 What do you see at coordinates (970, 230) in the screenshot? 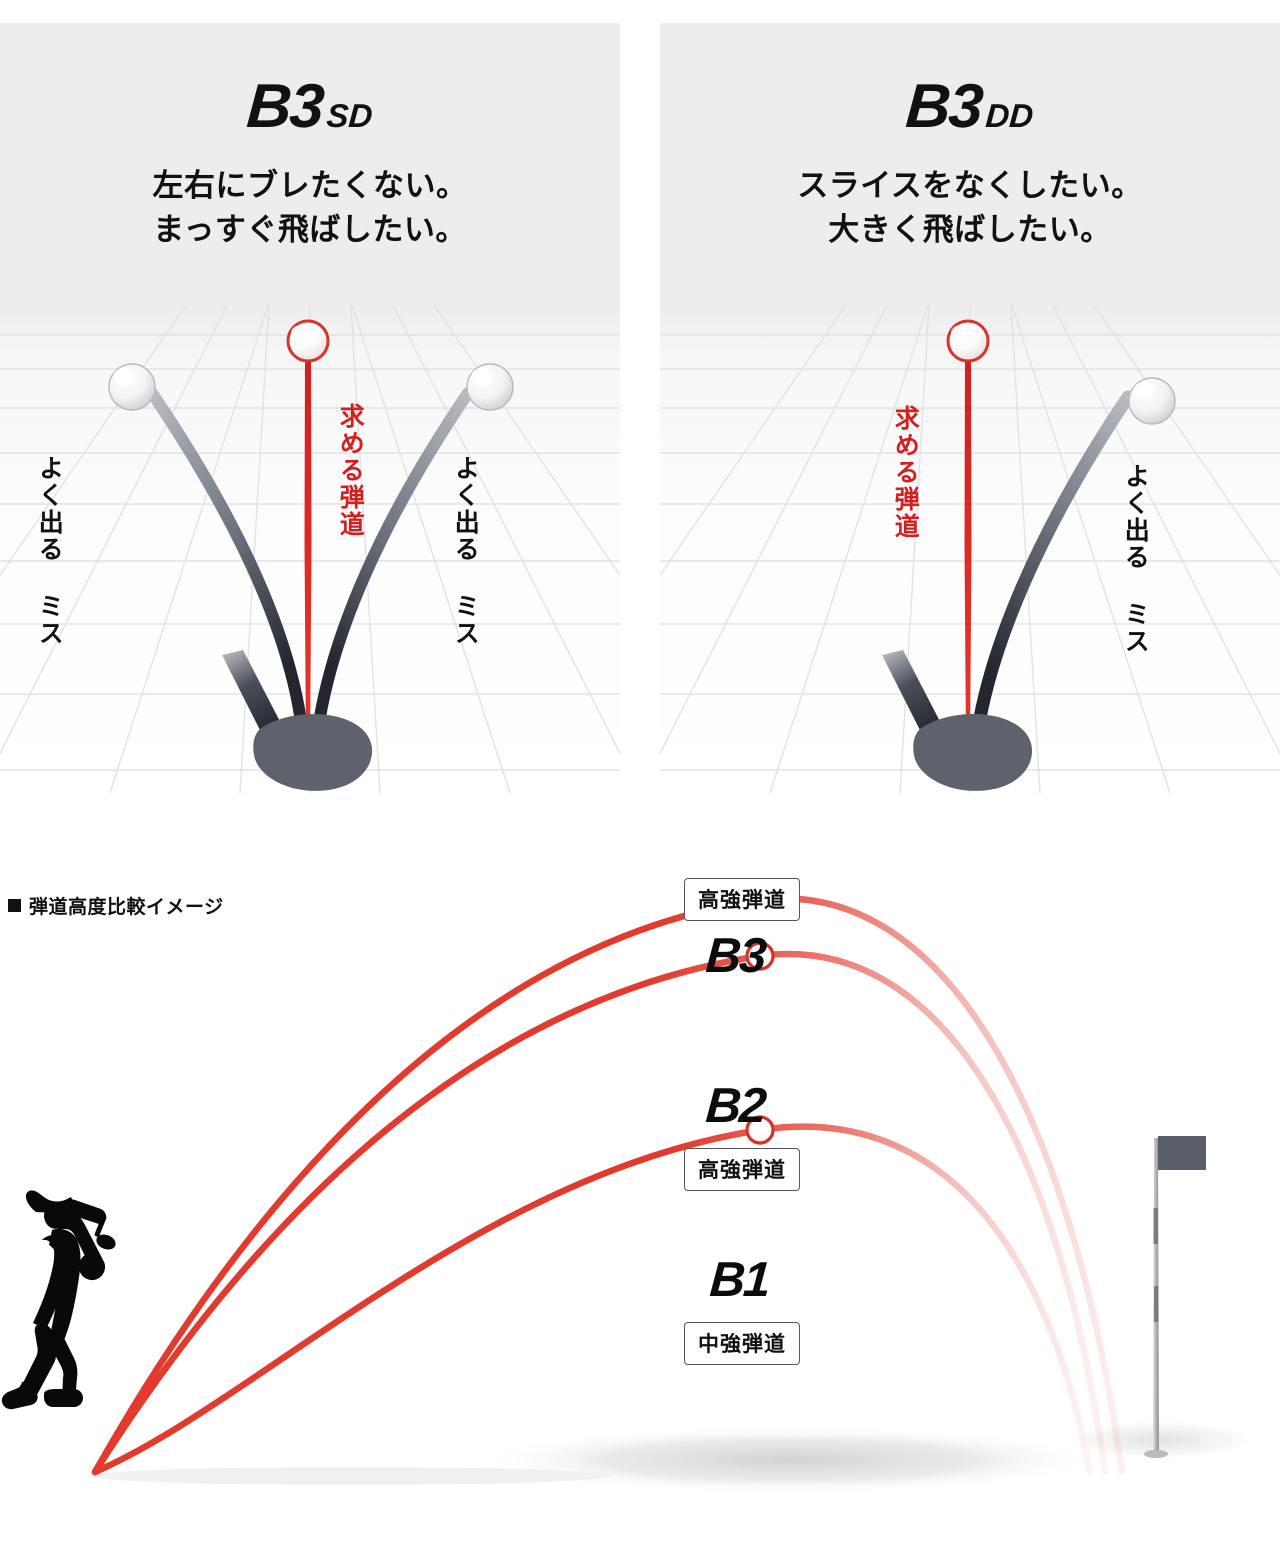
I see `tagline-line-2: 大きく飛ばしたい。` at bounding box center [970, 230].